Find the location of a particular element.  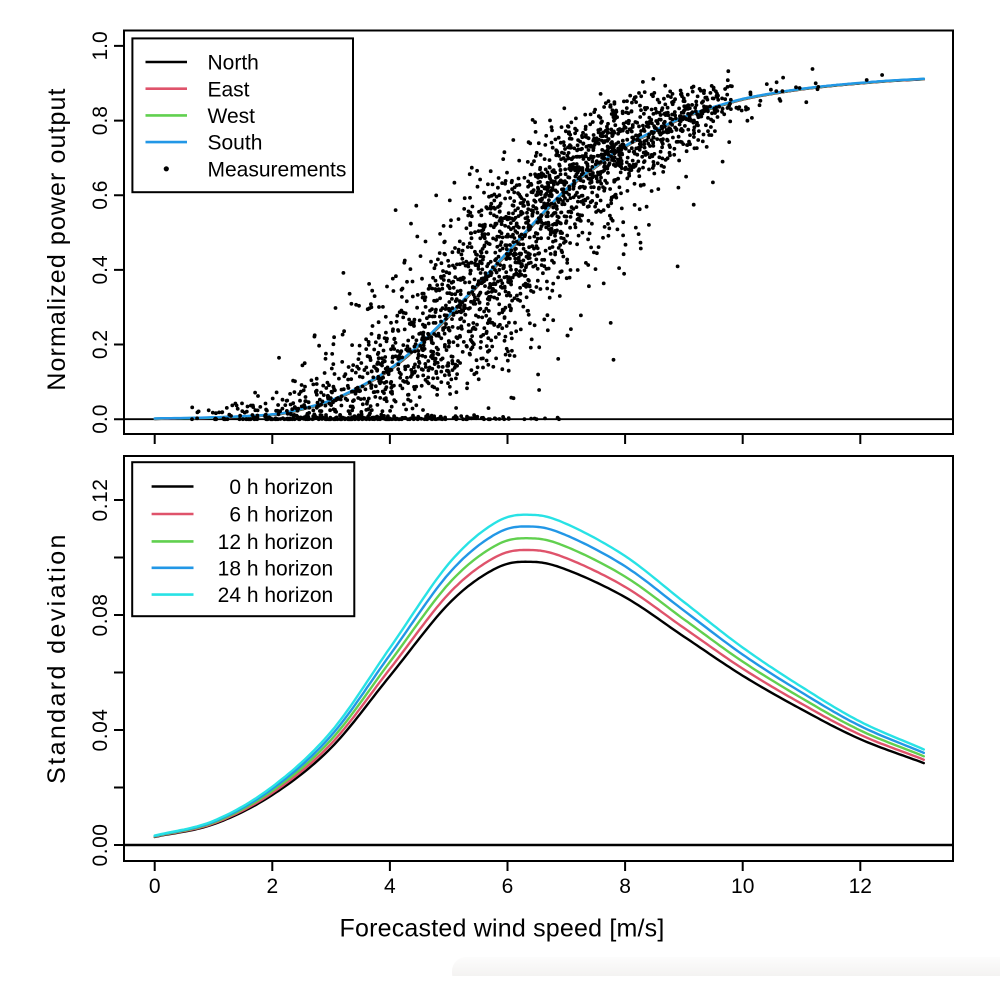

svg-text: 4 is located at coordinates (390, 886).